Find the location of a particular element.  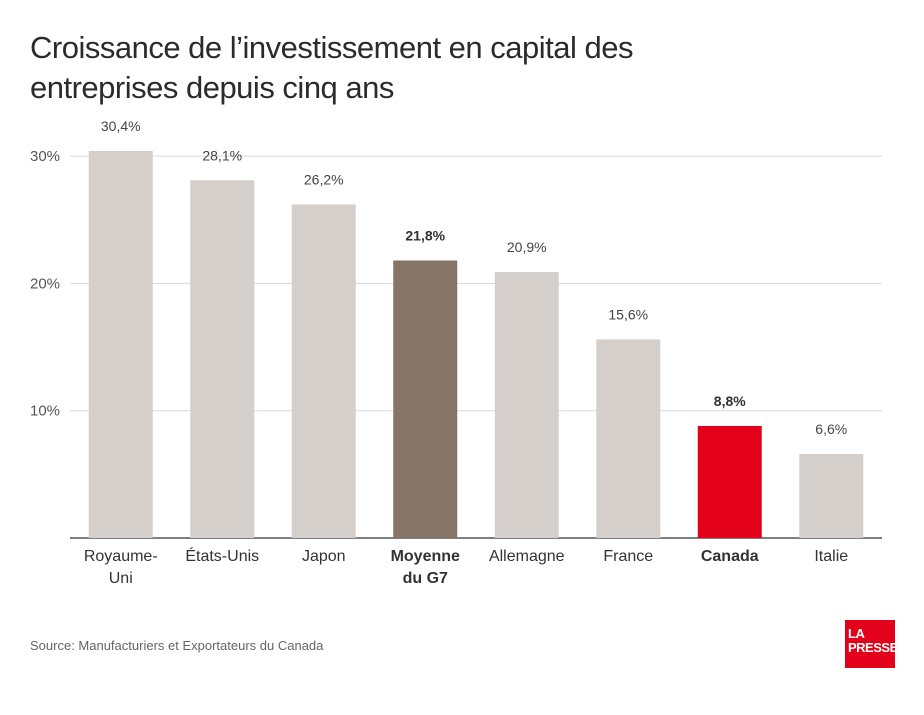

category-label: Allemagne is located at coordinates (527, 556).